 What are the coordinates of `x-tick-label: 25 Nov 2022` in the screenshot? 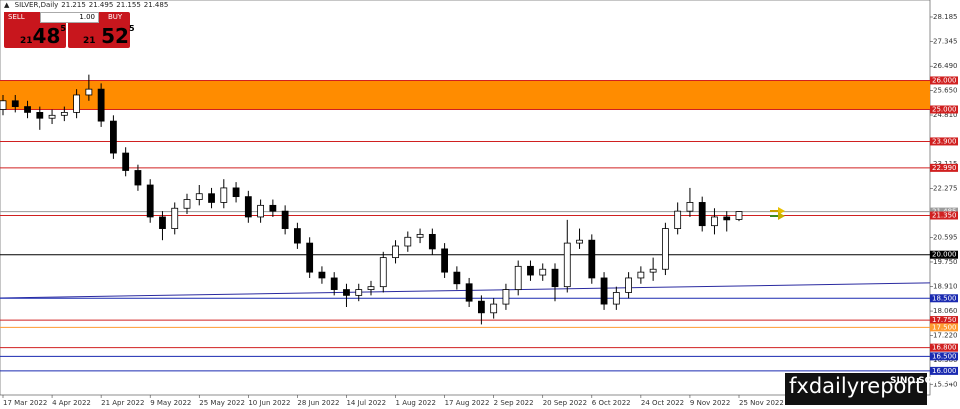 It's located at (761, 403).